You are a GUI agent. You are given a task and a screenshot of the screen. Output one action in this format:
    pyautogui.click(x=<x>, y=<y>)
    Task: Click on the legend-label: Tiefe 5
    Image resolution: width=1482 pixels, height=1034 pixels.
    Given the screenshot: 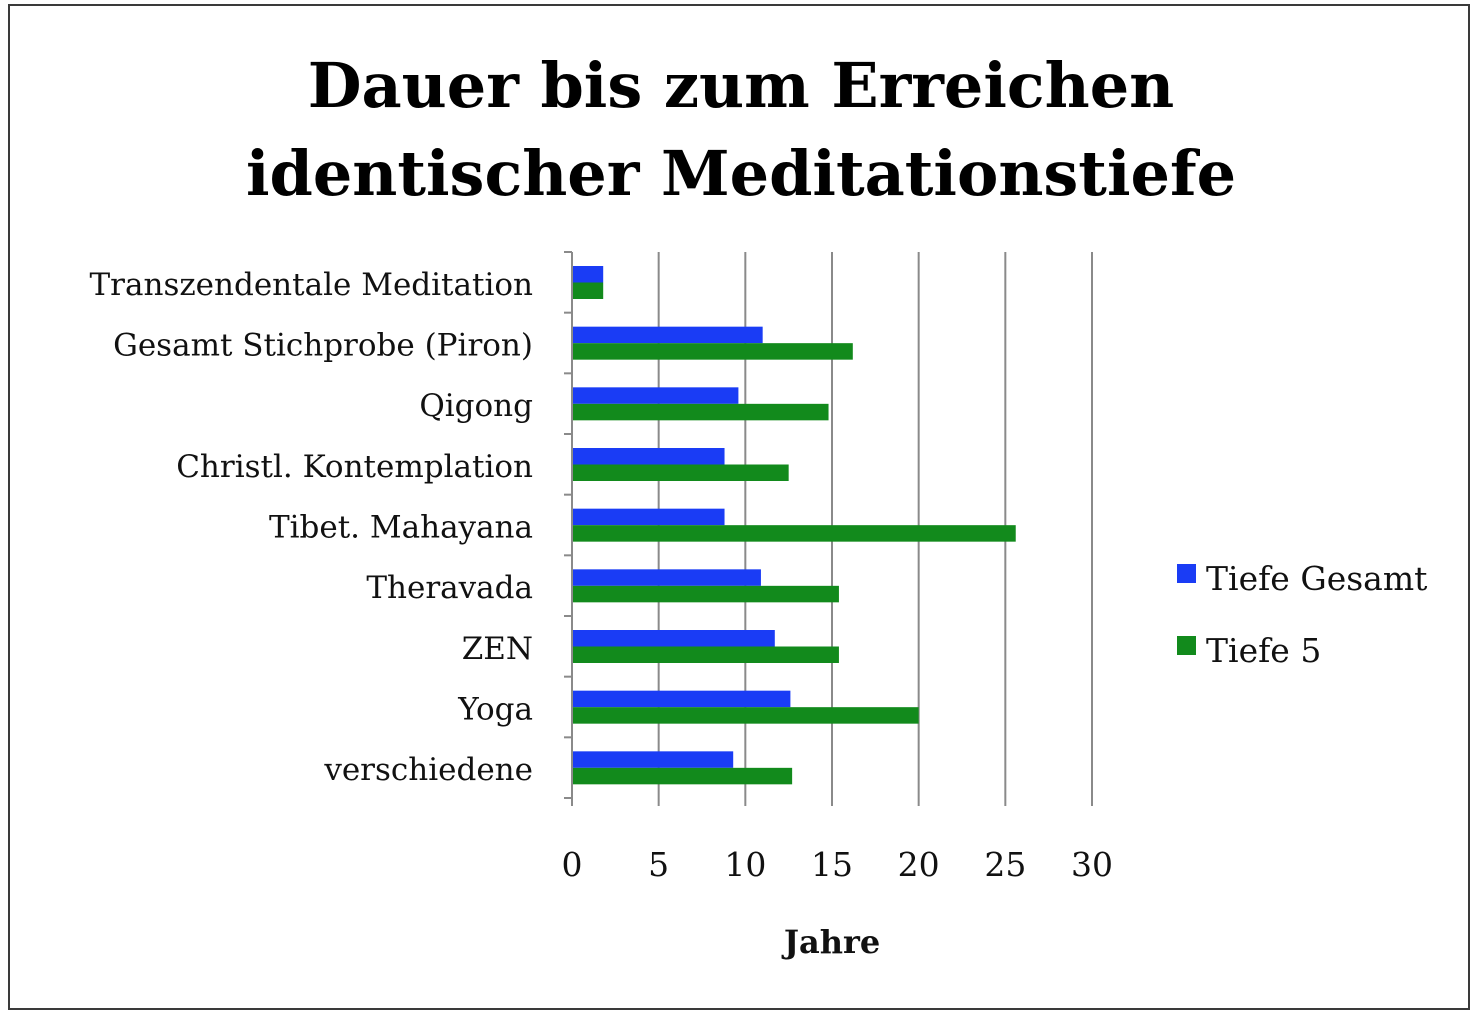 What is the action you would take?
    pyautogui.click(x=1263, y=650)
    